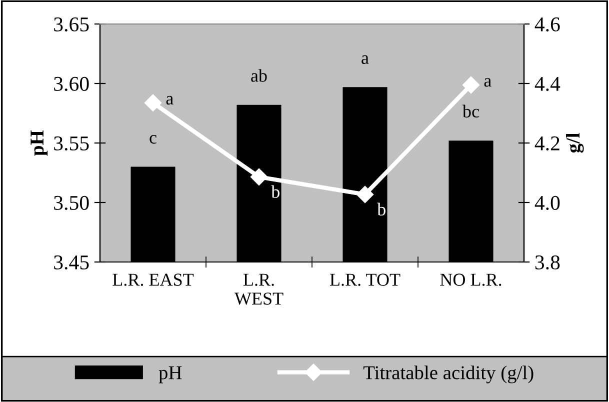 The height and width of the screenshot is (402, 609). Describe the element at coordinates (71, 84) in the screenshot. I see `y-tick-label: 3.60` at that location.